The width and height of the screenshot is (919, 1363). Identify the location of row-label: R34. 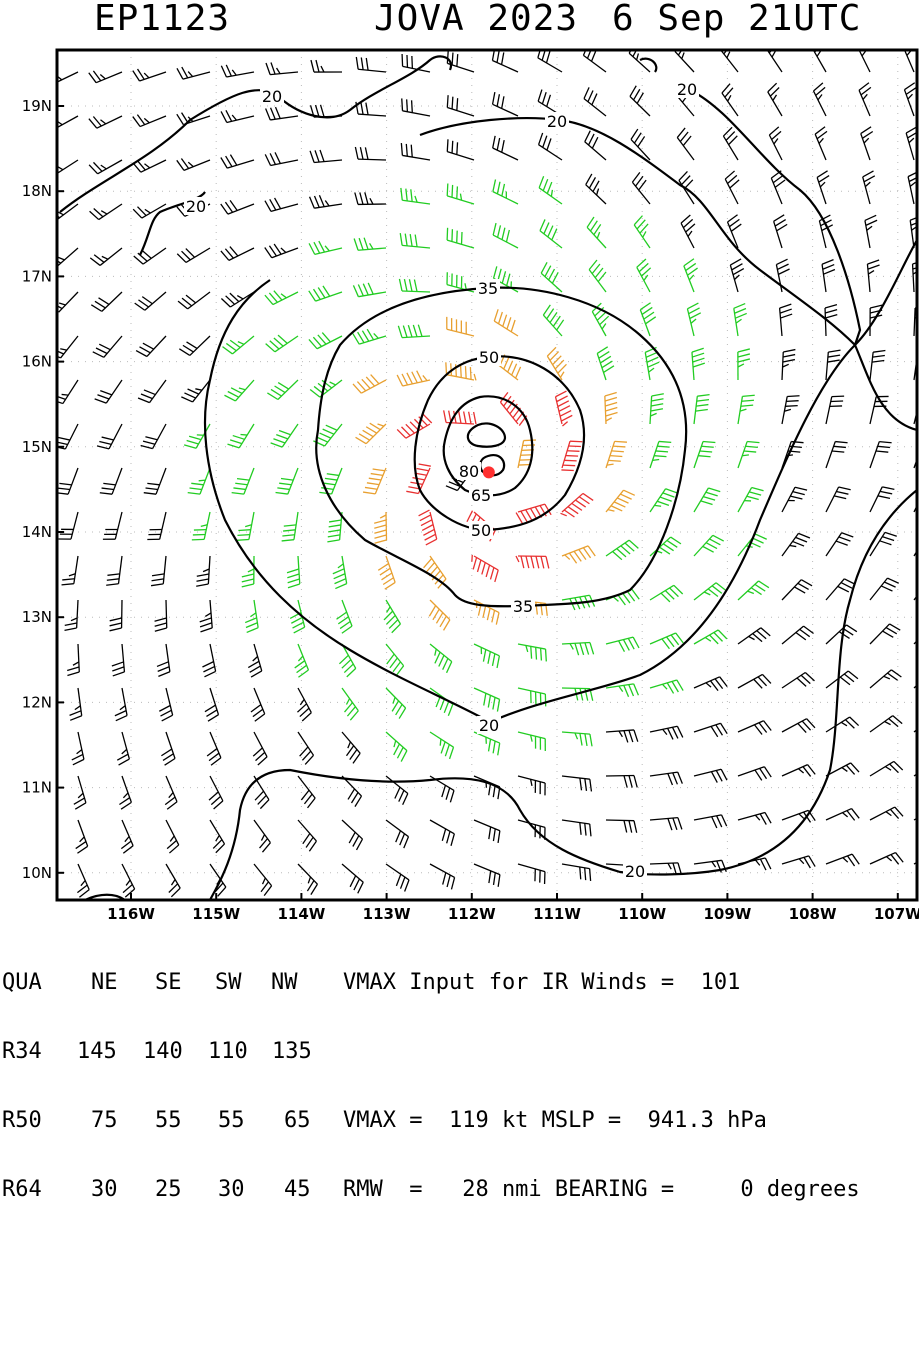
(22, 1051).